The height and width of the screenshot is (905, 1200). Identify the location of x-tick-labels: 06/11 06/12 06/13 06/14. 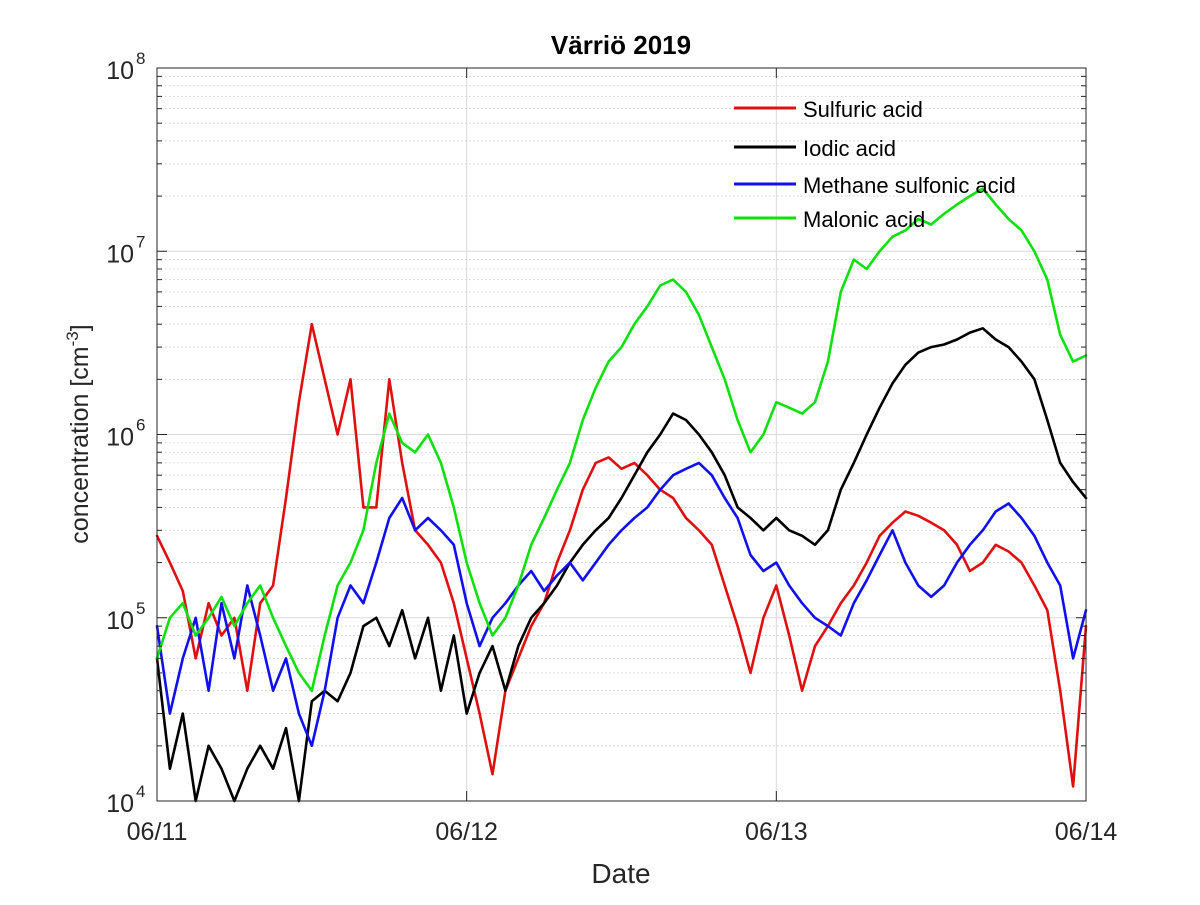
(622, 832).